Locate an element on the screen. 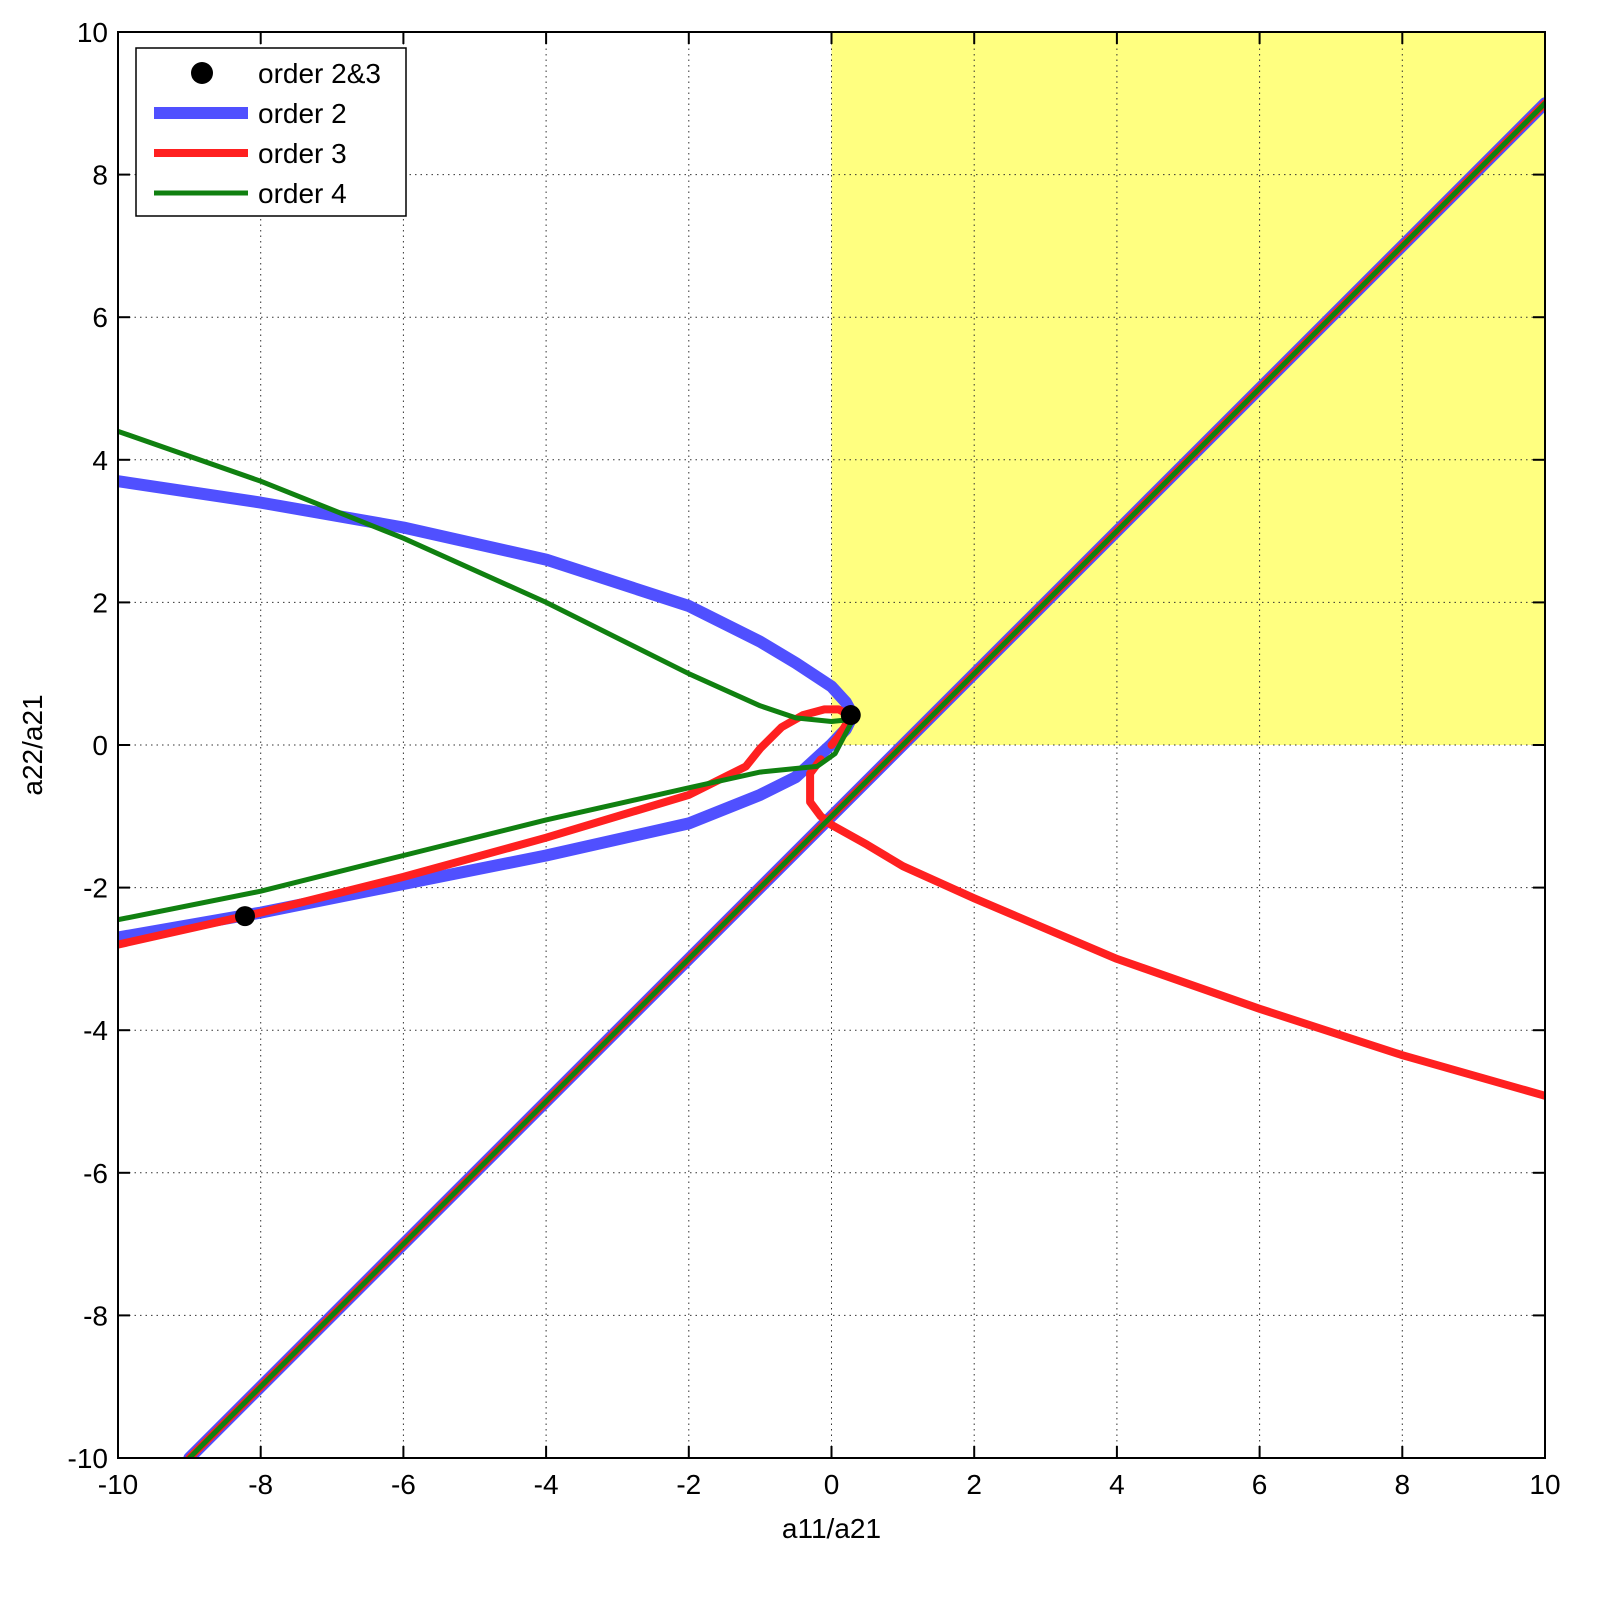 The width and height of the screenshot is (1600, 1600). y-tick-label: 2 is located at coordinates (100, 602).